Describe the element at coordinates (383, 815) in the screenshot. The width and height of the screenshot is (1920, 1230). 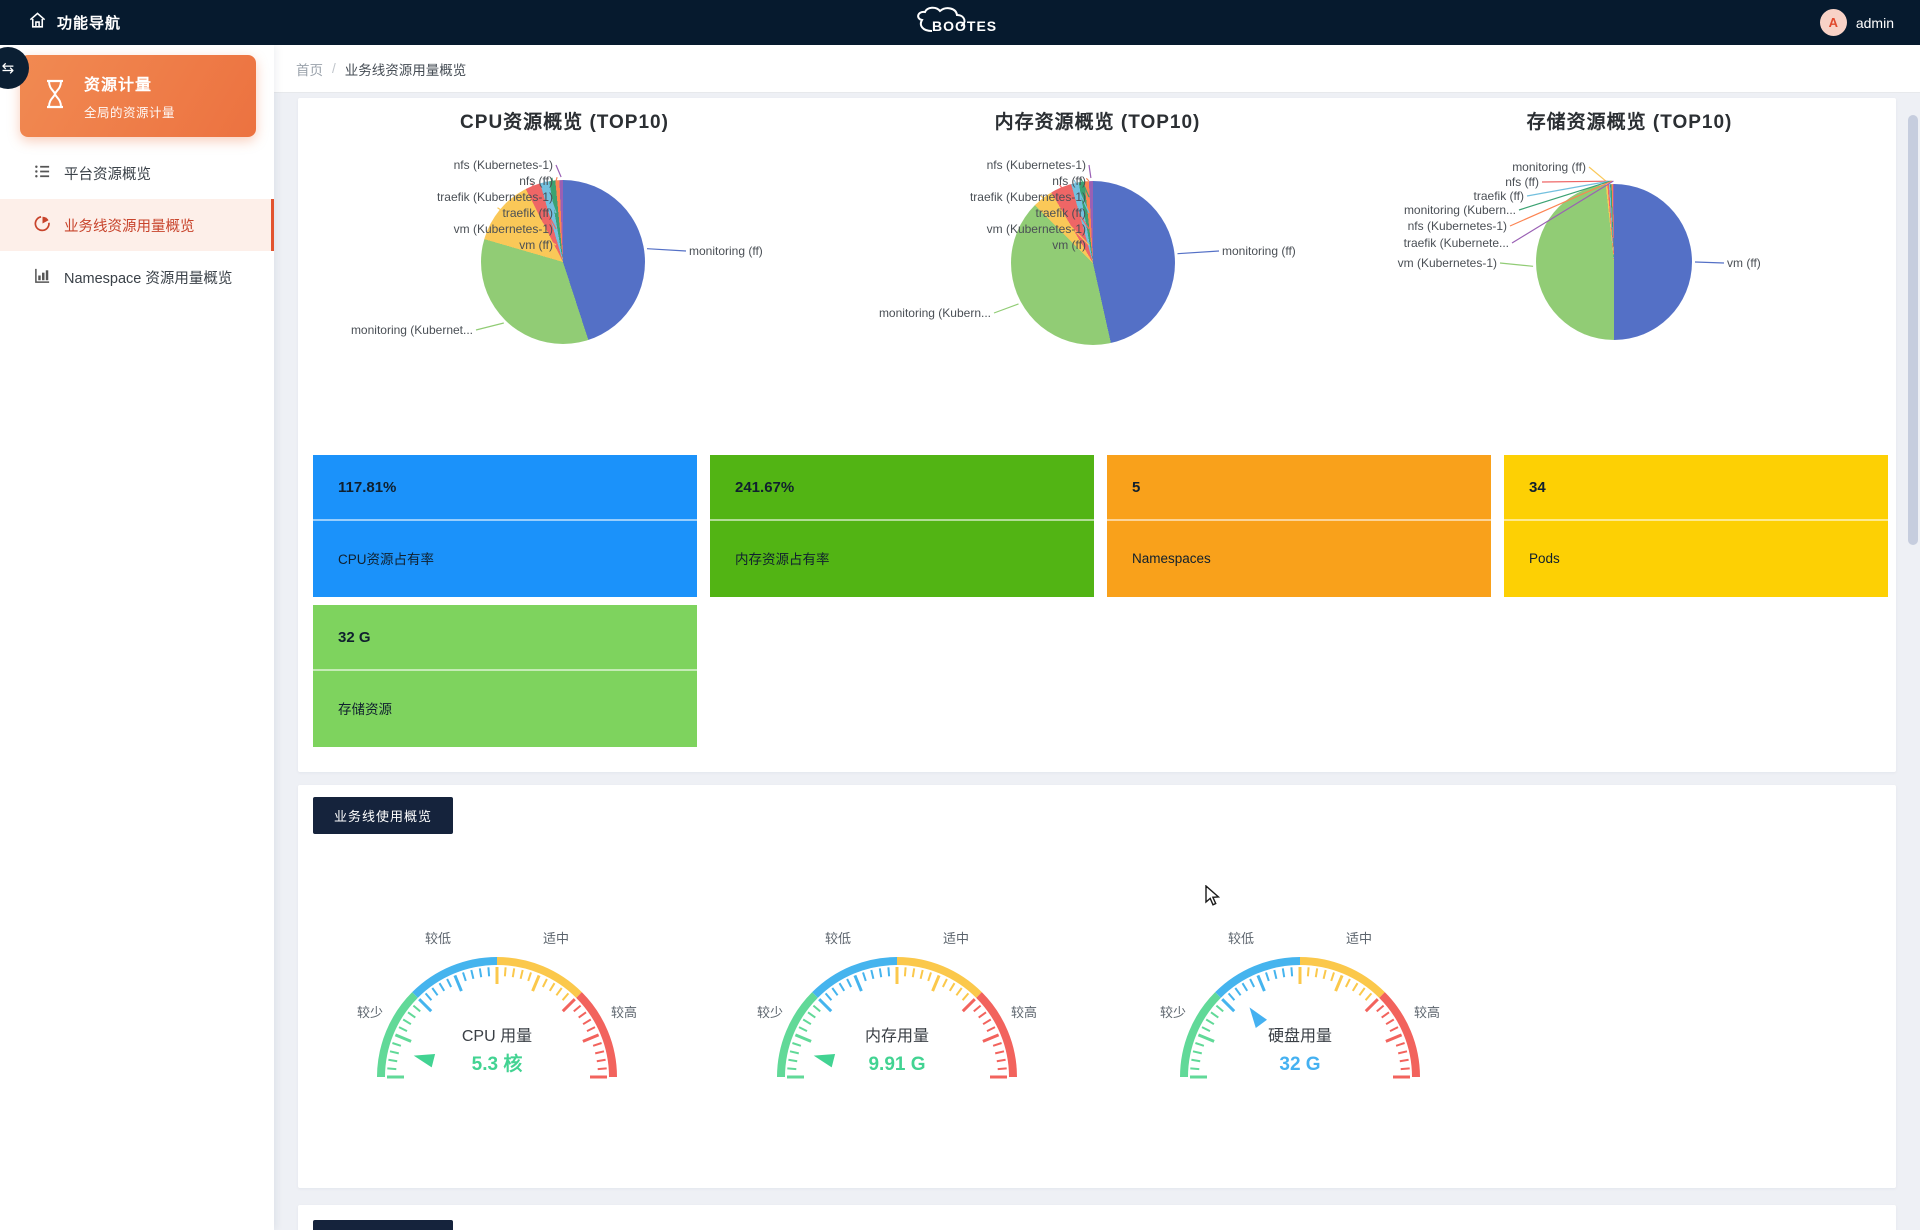
I see `section-badge: 业务线使用概览` at that location.